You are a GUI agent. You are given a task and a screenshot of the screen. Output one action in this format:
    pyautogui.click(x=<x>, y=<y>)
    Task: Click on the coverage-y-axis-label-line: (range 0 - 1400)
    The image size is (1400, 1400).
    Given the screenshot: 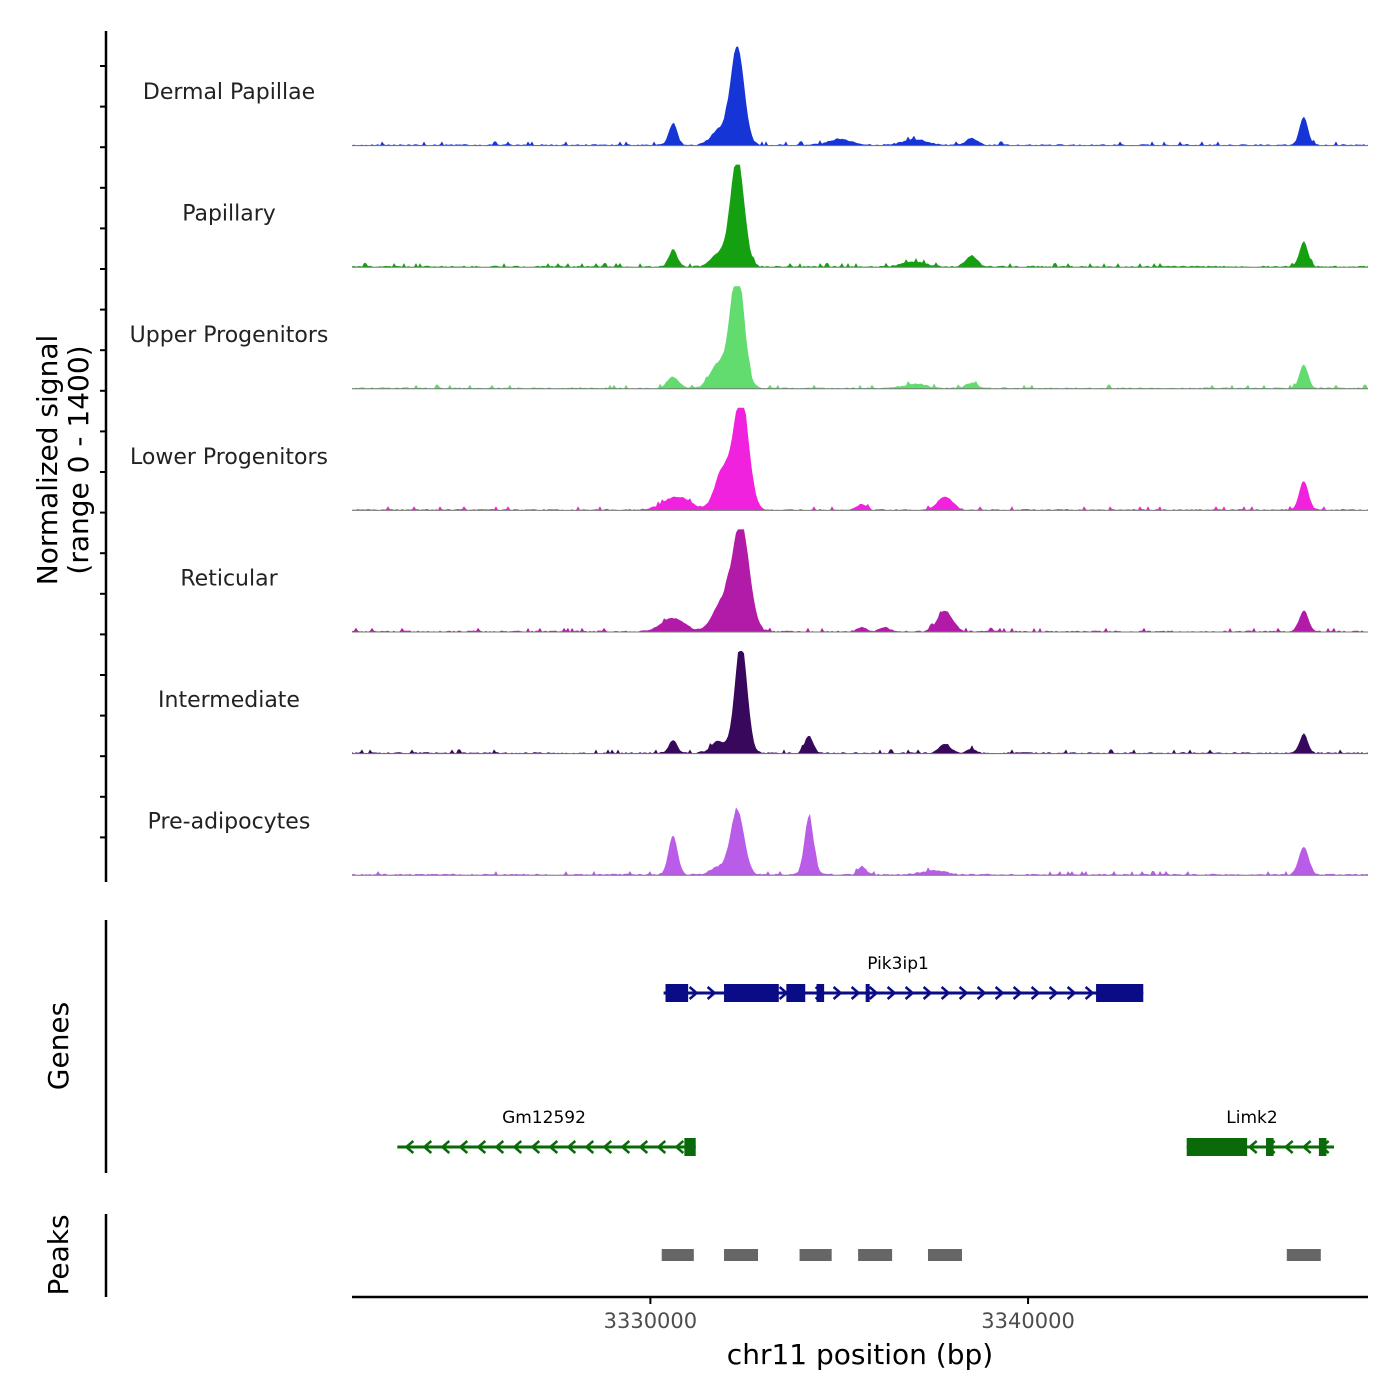 What is the action you would take?
    pyautogui.click(x=78, y=459)
    